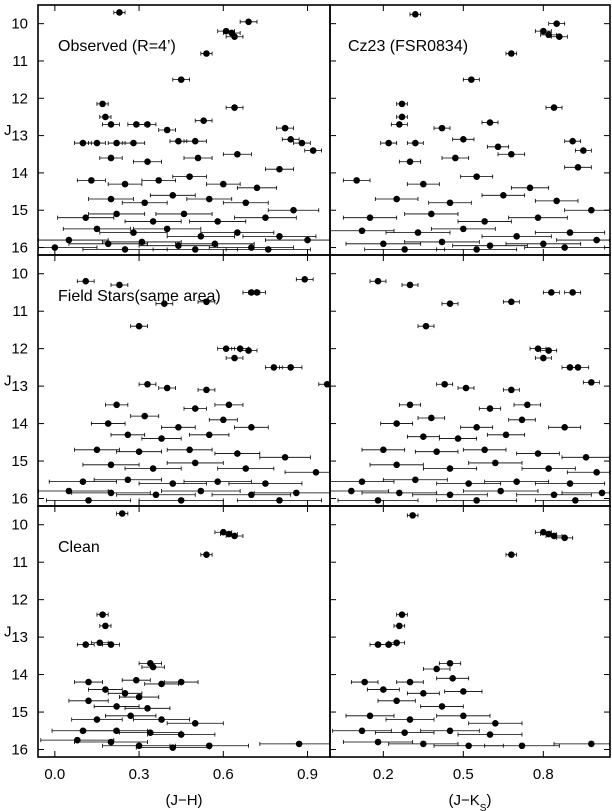  What do you see at coordinates (19, 461) in the screenshot?
I see `y-tick-label: 15` at bounding box center [19, 461].